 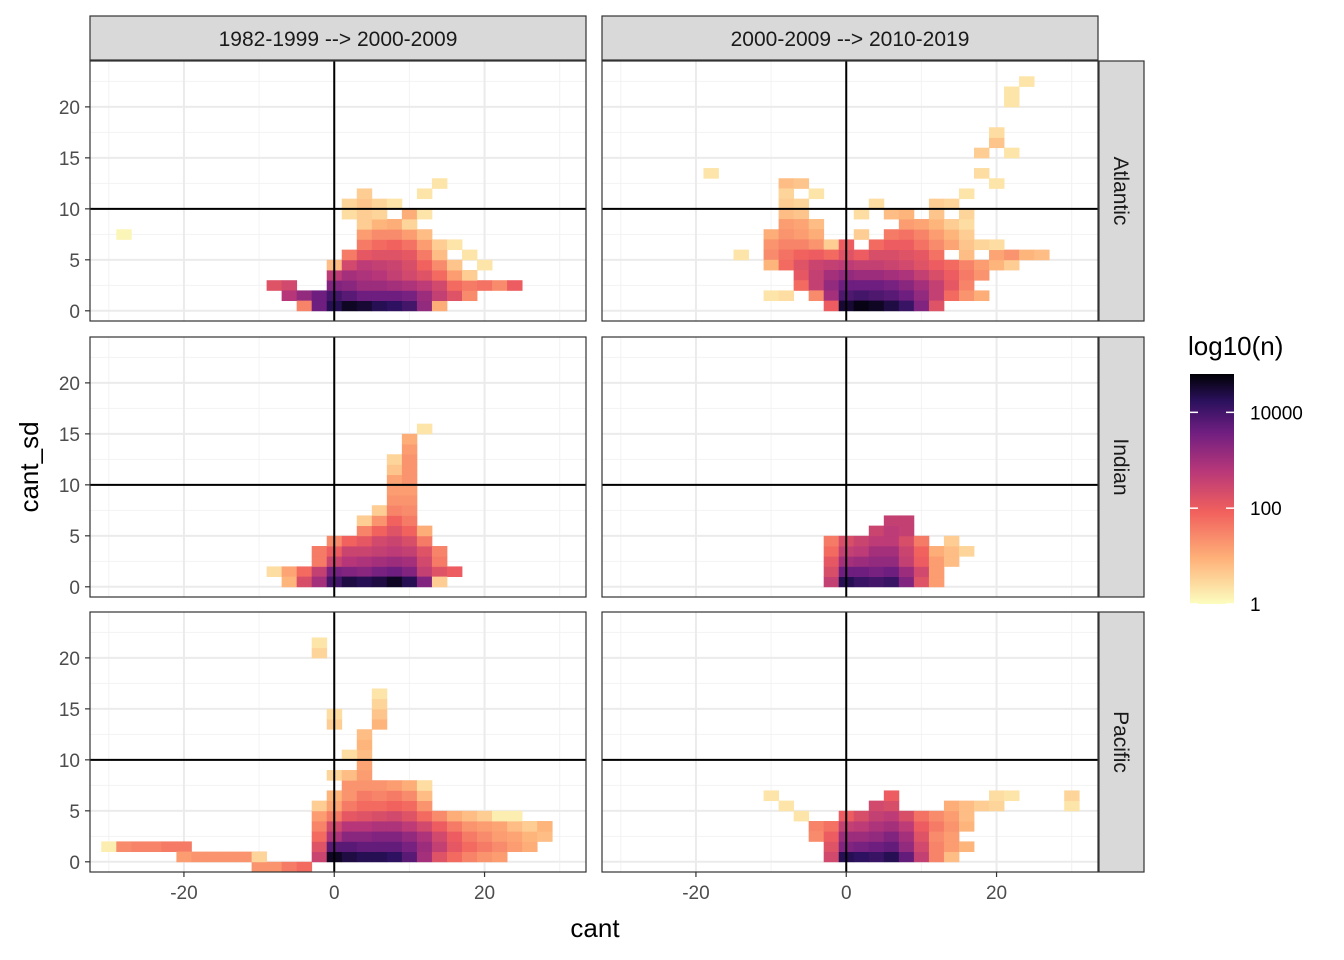 What do you see at coordinates (695, 893) in the screenshot?
I see `x-tick-label: -20` at bounding box center [695, 893].